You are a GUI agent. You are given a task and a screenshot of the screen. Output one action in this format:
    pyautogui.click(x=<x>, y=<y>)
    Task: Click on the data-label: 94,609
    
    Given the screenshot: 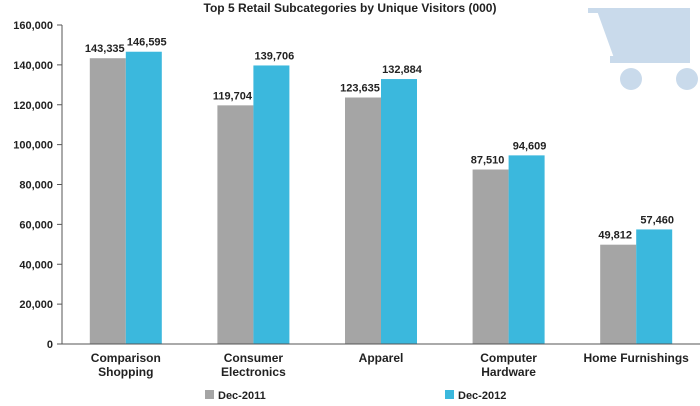 What is the action you would take?
    pyautogui.click(x=530, y=146)
    